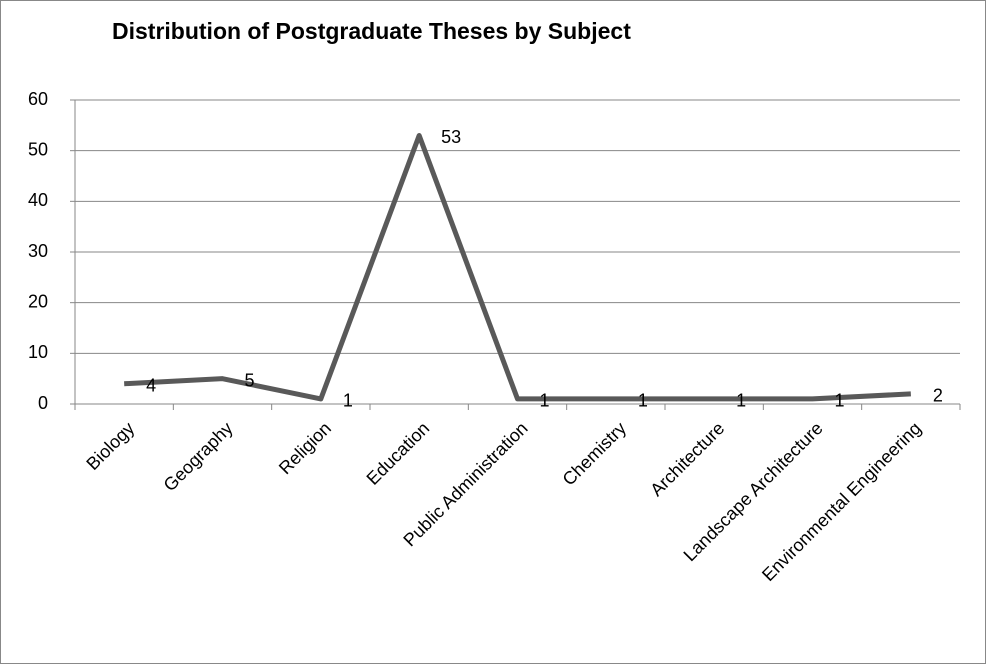 The height and width of the screenshot is (665, 987). I want to click on data-label: 2, so click(938, 396).